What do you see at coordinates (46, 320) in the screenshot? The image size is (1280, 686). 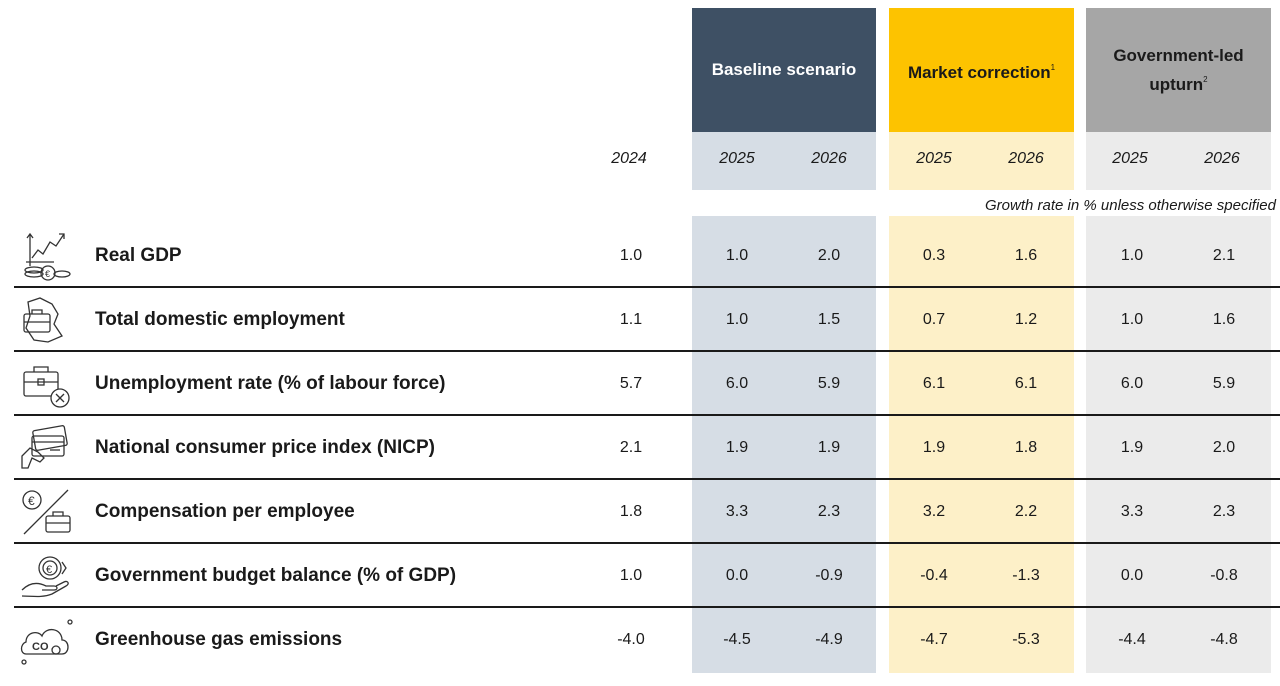 I see `briefcase-map-icon` at bounding box center [46, 320].